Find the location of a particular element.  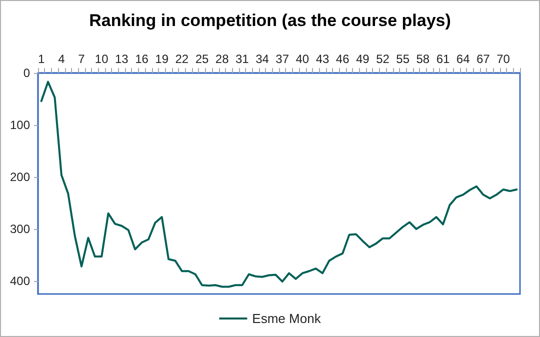

x-tick-label: 34 is located at coordinates (263, 59).